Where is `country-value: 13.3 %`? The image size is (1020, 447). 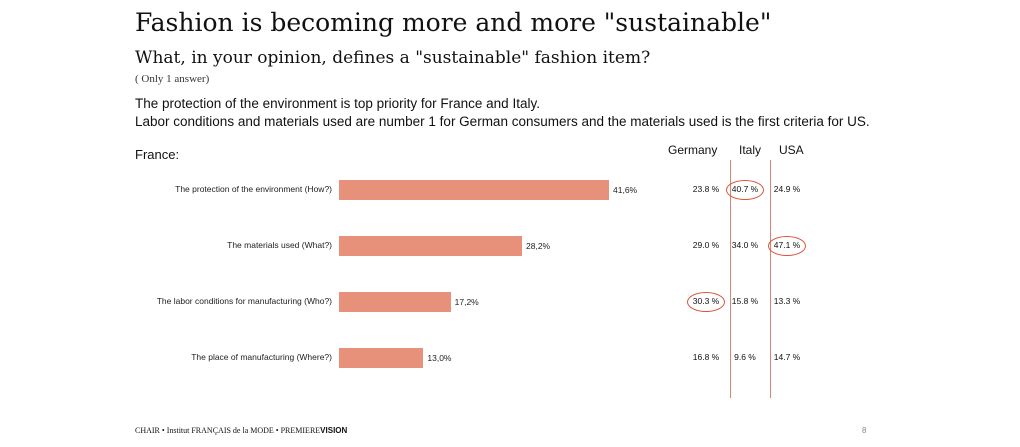 country-value: 13.3 % is located at coordinates (787, 301).